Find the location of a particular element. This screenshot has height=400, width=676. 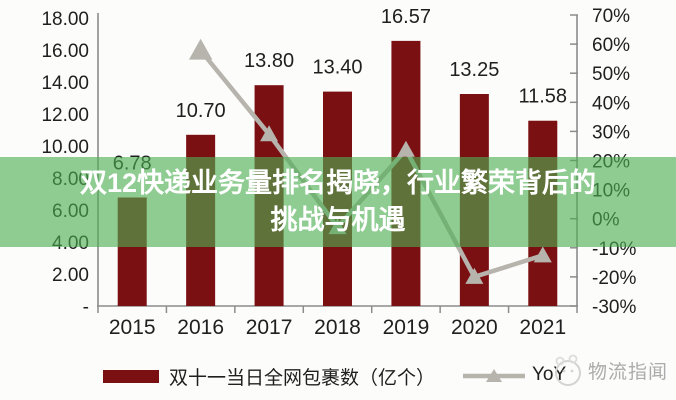

bar-value-label-2016: 10.70 is located at coordinates (201, 111).